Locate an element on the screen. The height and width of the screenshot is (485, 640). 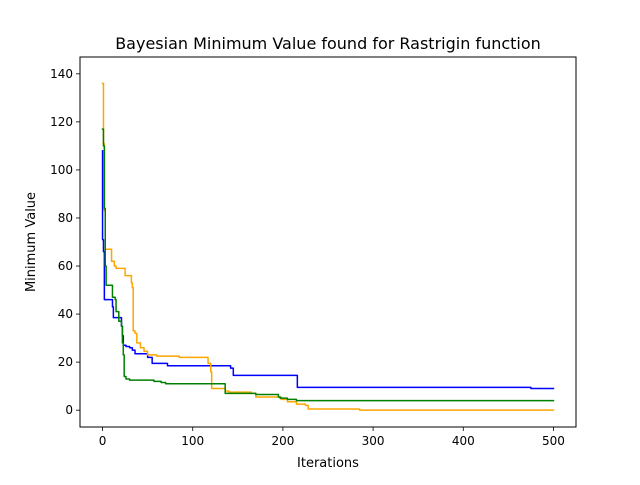
y-tick-label: 80 is located at coordinates (65, 218).